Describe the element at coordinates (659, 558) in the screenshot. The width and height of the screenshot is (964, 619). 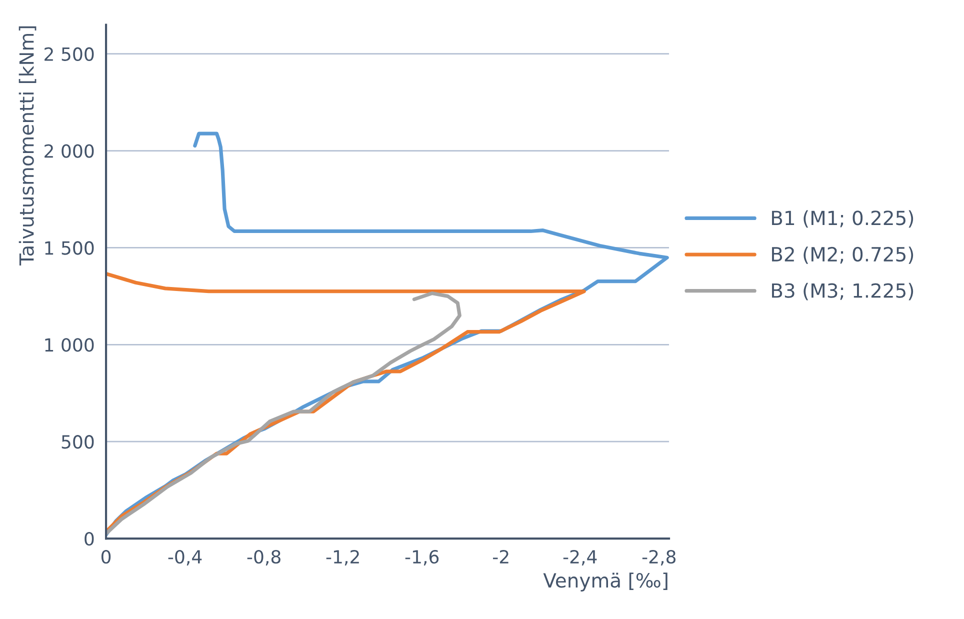
I see `x-tick-label: -2,8` at that location.